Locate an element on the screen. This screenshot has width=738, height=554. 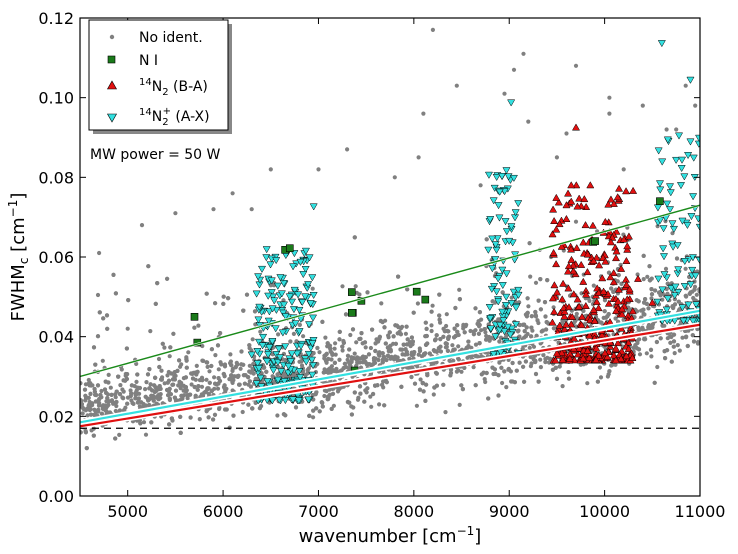
x-tick-label: 6000 is located at coordinates (223, 511).